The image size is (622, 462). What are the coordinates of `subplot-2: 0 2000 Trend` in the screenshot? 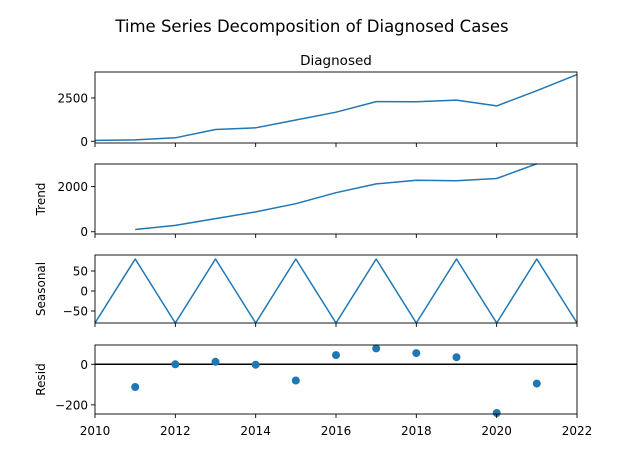 It's located at (306, 201).